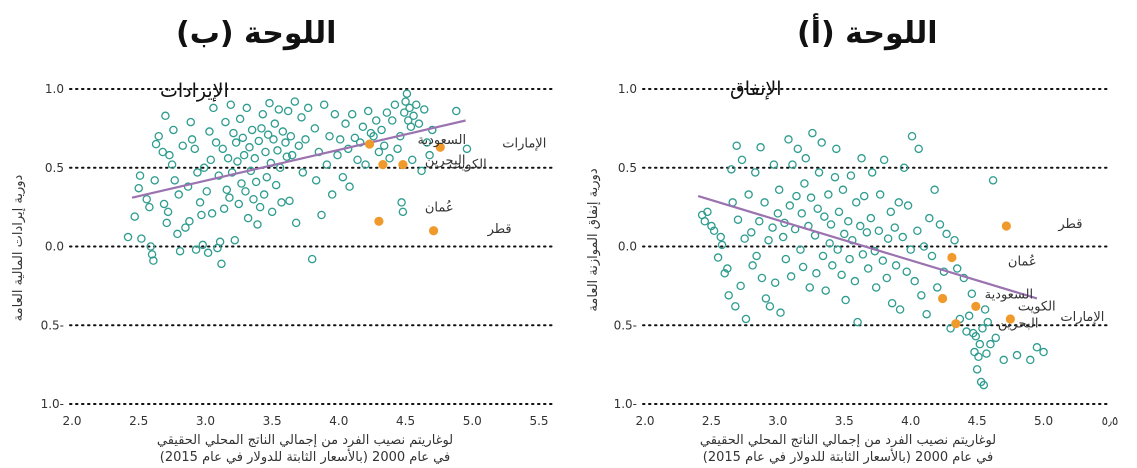 The width and height of the screenshot is (1137, 468). Describe the element at coordinates (625, 325) in the screenshot. I see `y-tick-label: 0.5-` at that location.